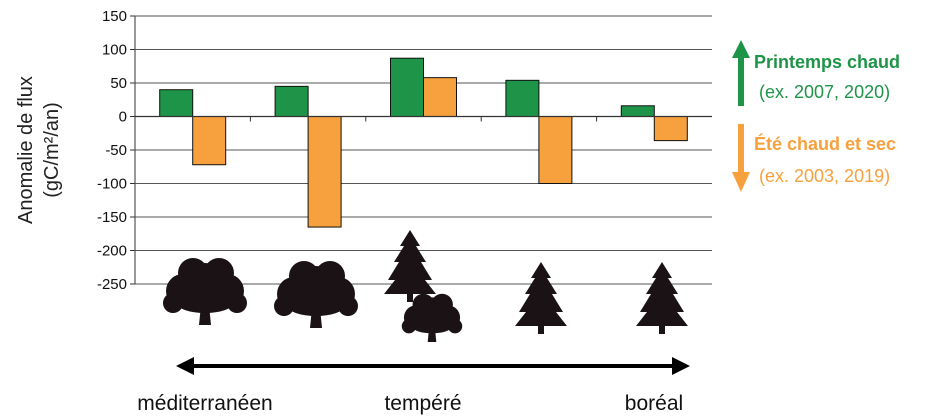  What do you see at coordinates (654, 403) in the screenshot?
I see `biome-label-boreal: boréal` at bounding box center [654, 403].